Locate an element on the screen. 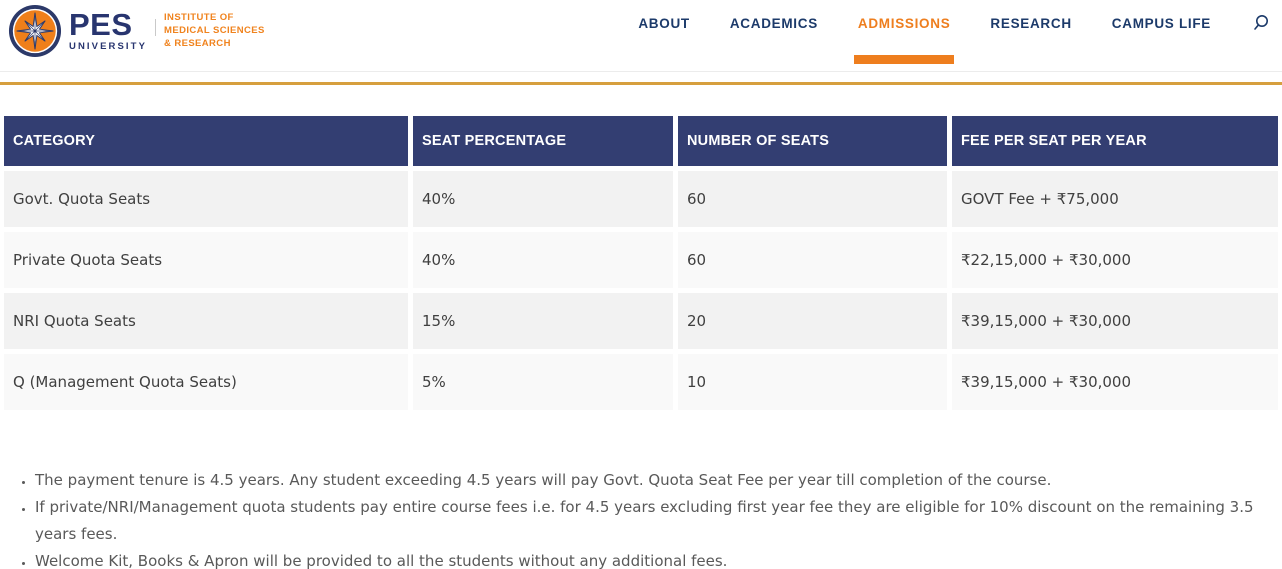 This screenshot has height=569, width=1282. brand-name: PES is located at coordinates (101, 24).